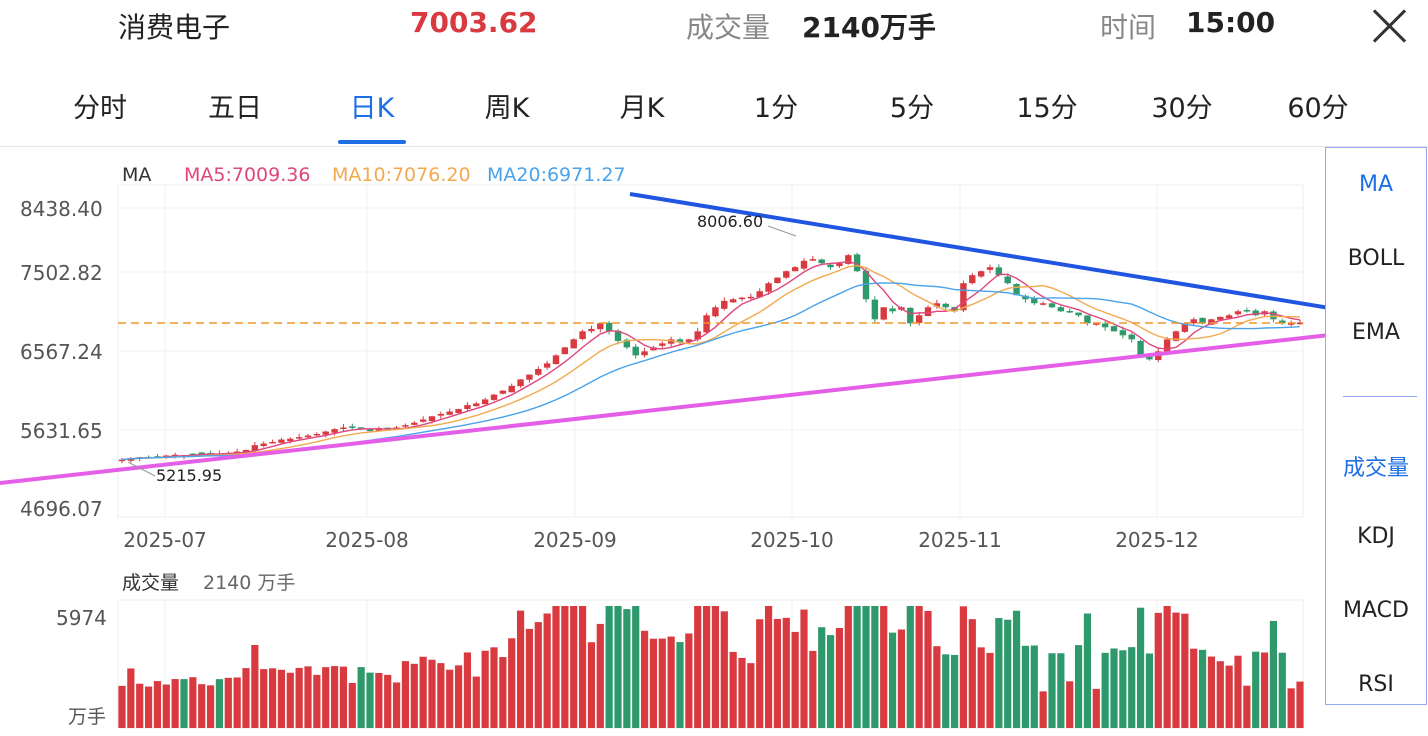 Image resolution: width=1428 pixels, height=736 pixels. What do you see at coordinates (235, 108) in the screenshot?
I see `tab-five-day: 五日` at bounding box center [235, 108].